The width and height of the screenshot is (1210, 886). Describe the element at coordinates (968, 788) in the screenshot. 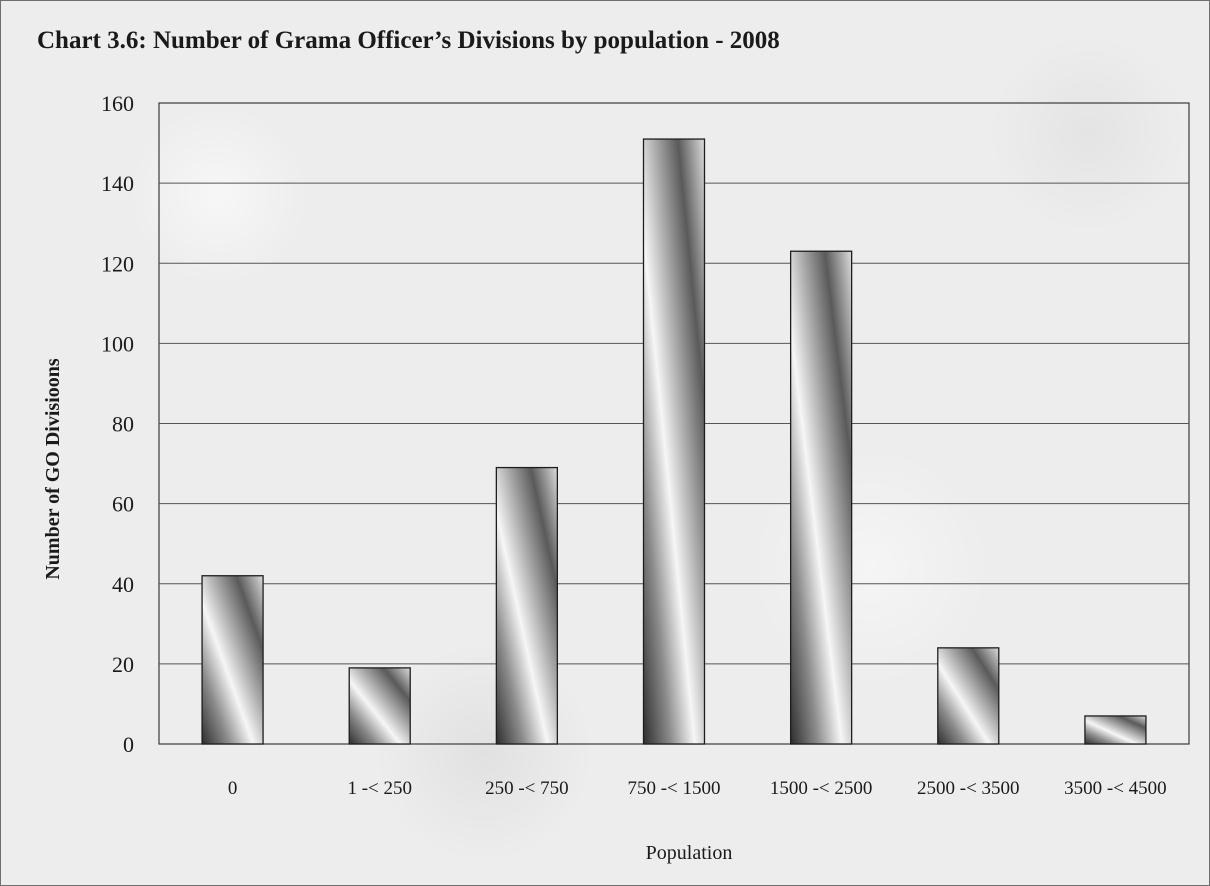

I see `x-category-label: 2500 -< 3500` at that location.